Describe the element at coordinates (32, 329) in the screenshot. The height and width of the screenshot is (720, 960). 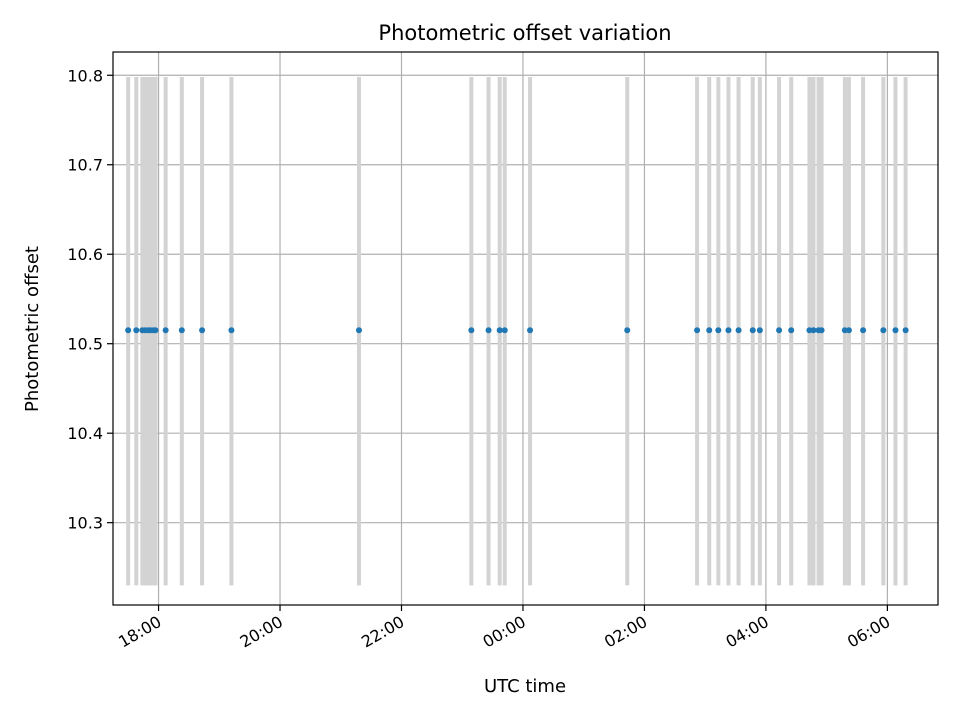
I see `y-axis-label: Photometric offset` at that location.